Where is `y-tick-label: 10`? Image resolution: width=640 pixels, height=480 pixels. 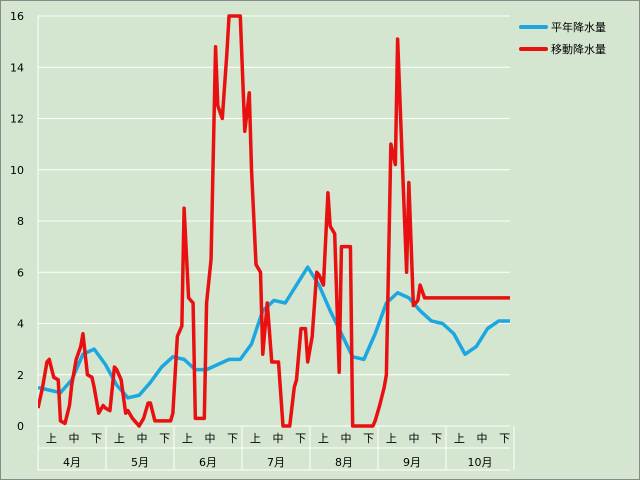 y-tick-label: 10 is located at coordinates (17, 170).